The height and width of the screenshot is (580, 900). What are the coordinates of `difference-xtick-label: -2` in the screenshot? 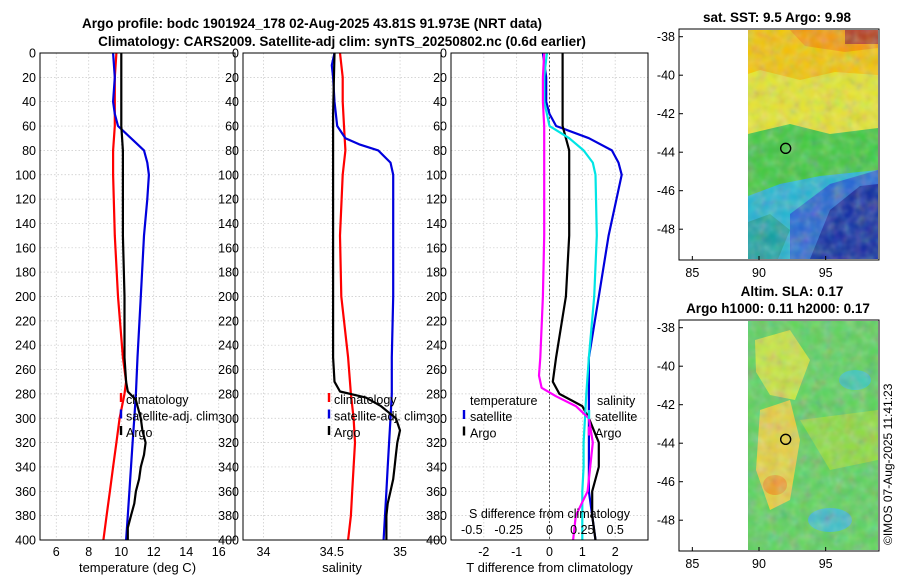 It's located at (483, 552).